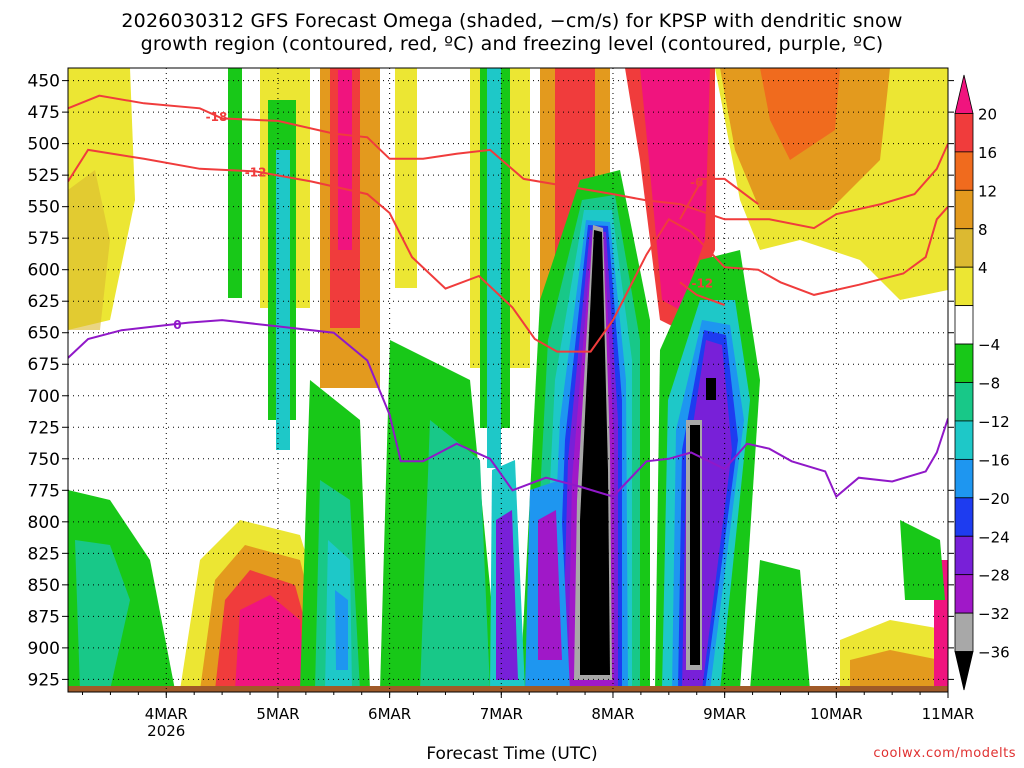 The image size is (1024, 768). Describe the element at coordinates (166, 731) in the screenshot. I see `x-tick-sublabel: 2026` at that location.